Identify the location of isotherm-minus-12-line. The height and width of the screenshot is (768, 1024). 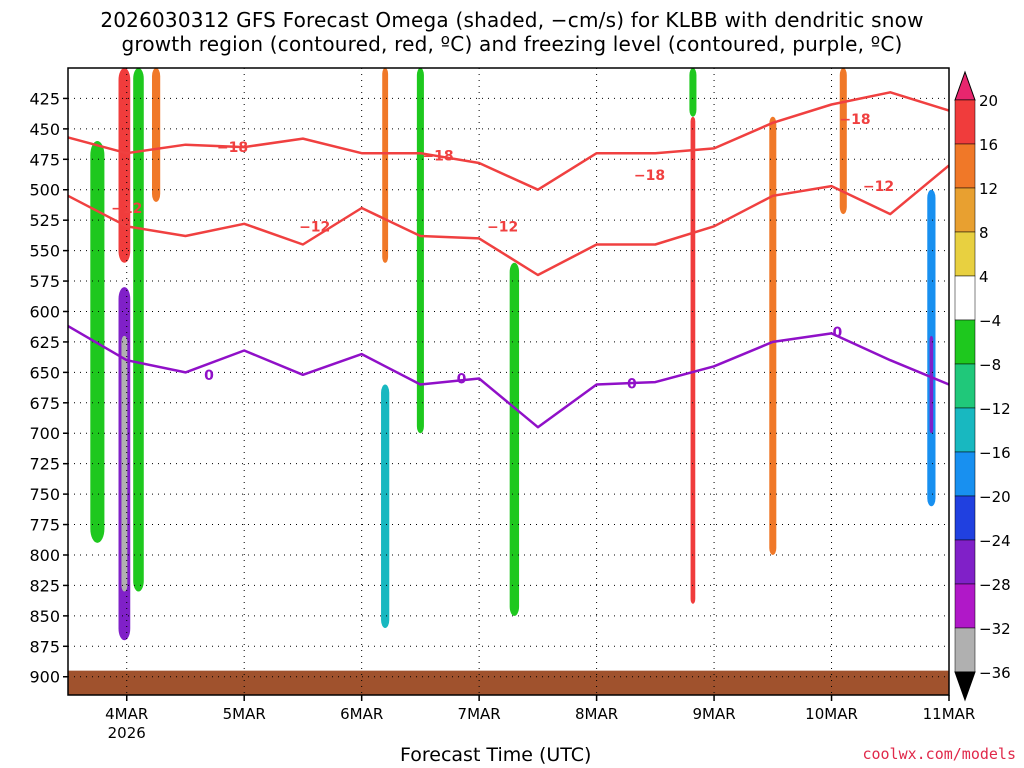
(508, 220).